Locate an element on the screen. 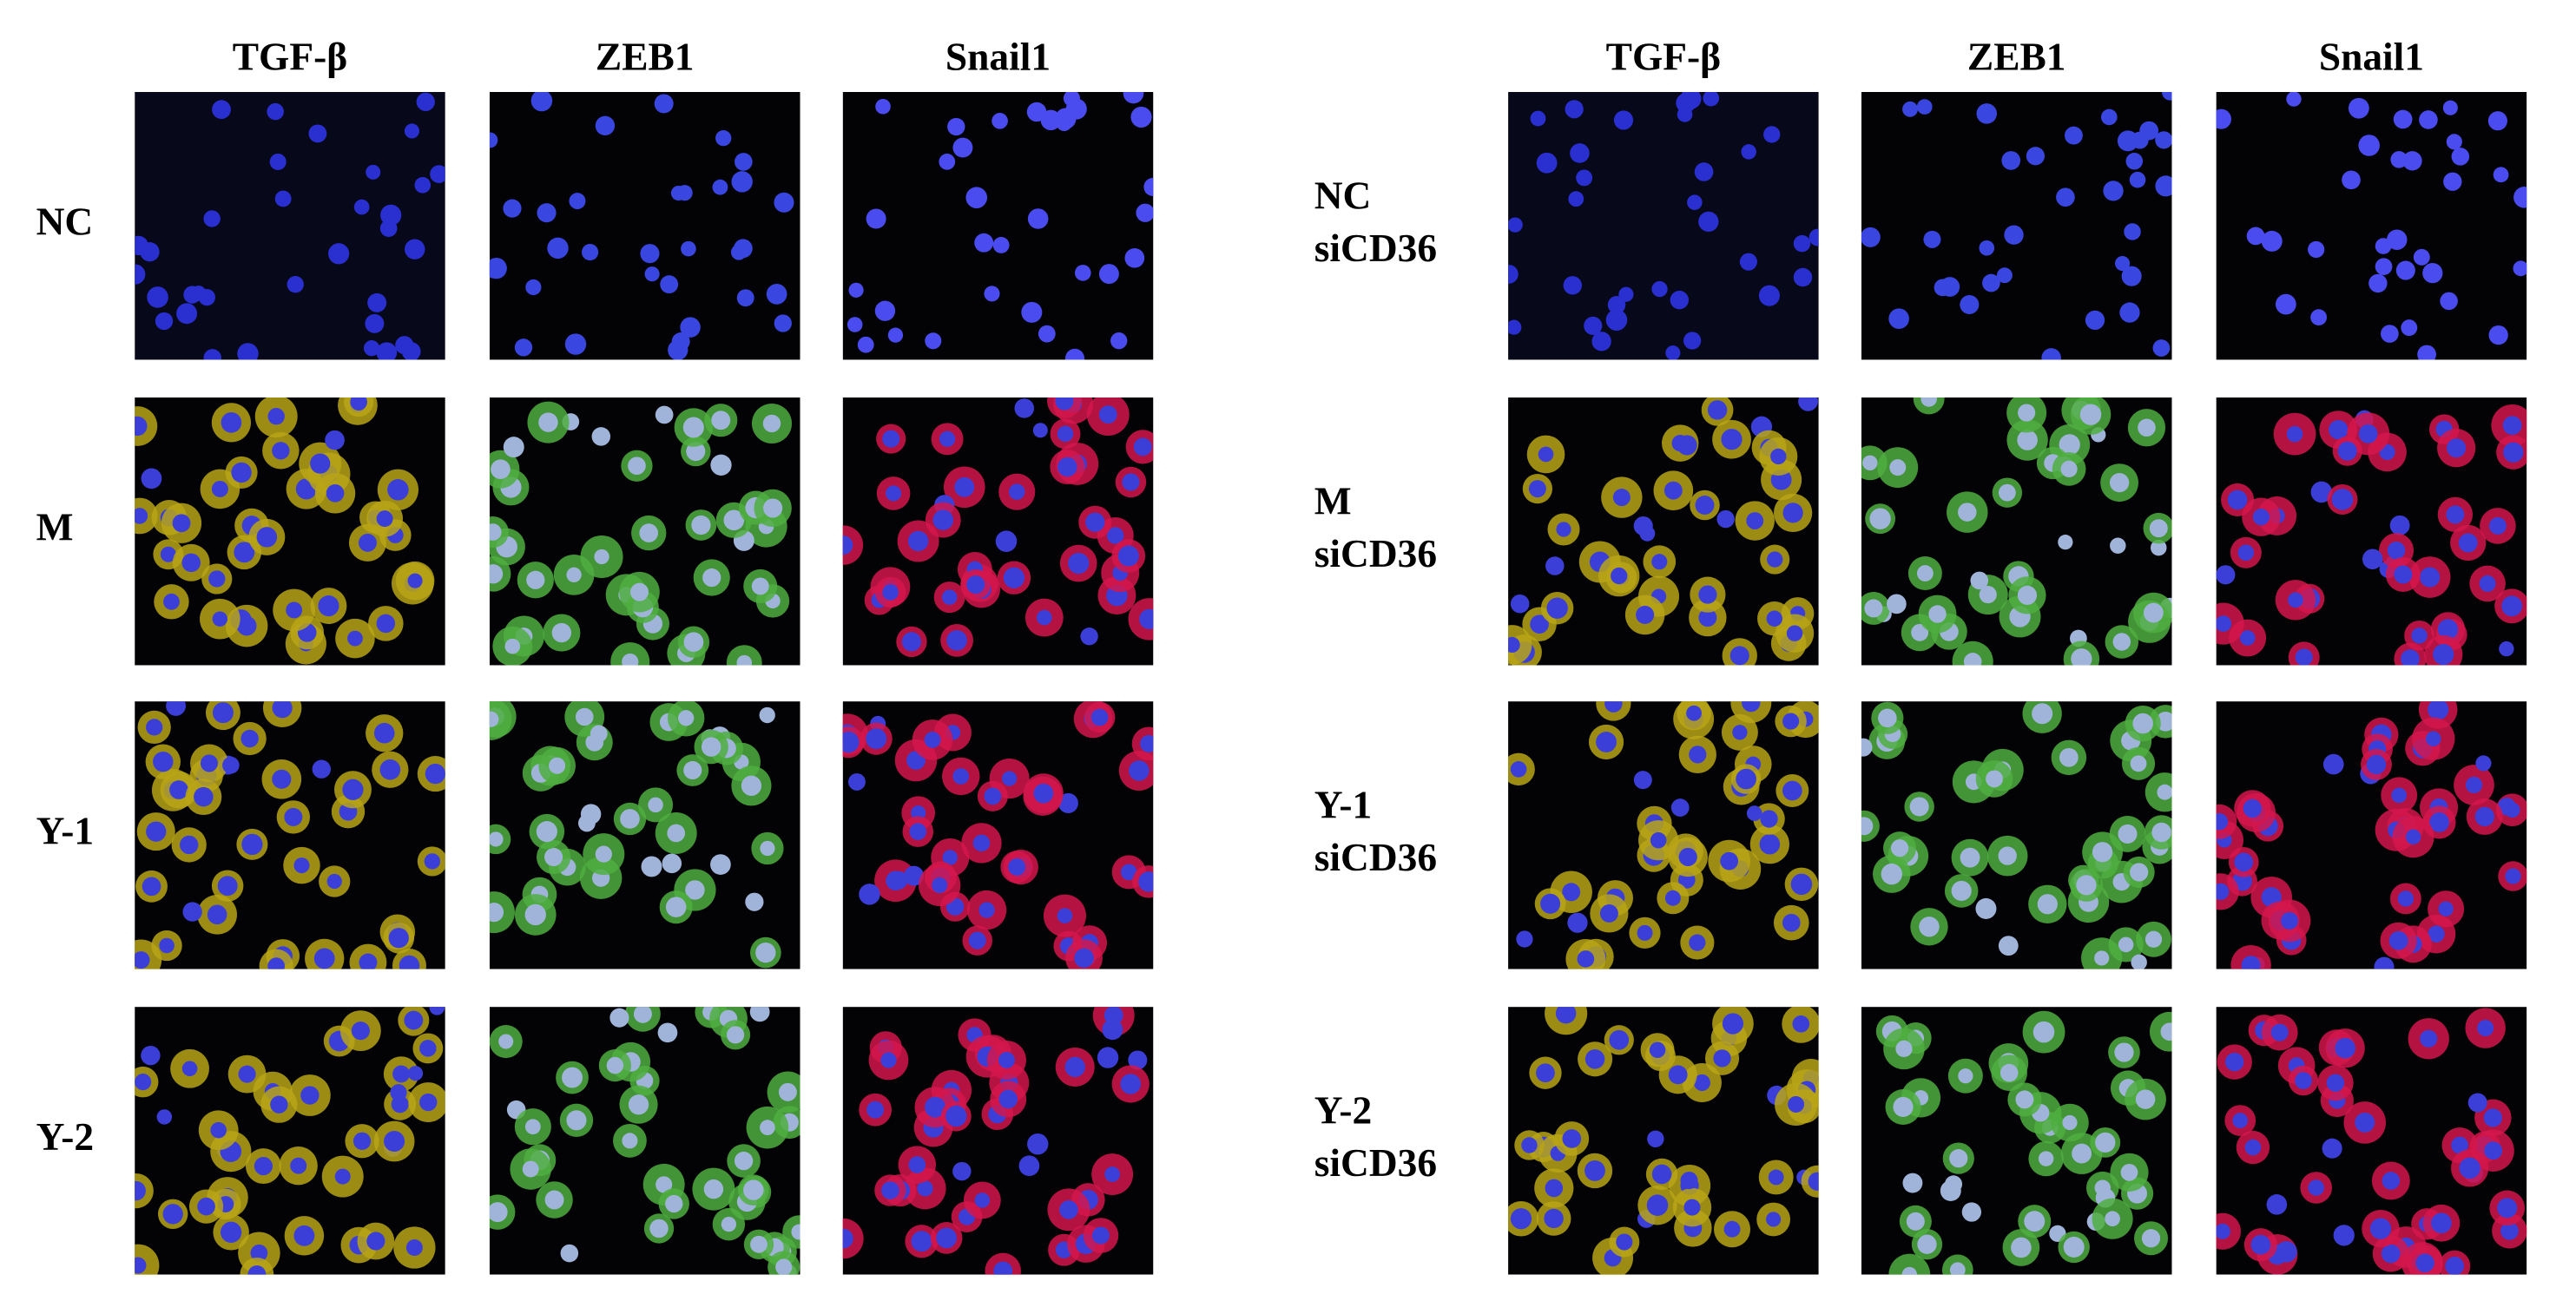 The height and width of the screenshot is (1314, 2576). row-label: siCD36 is located at coordinates (1375, 554).